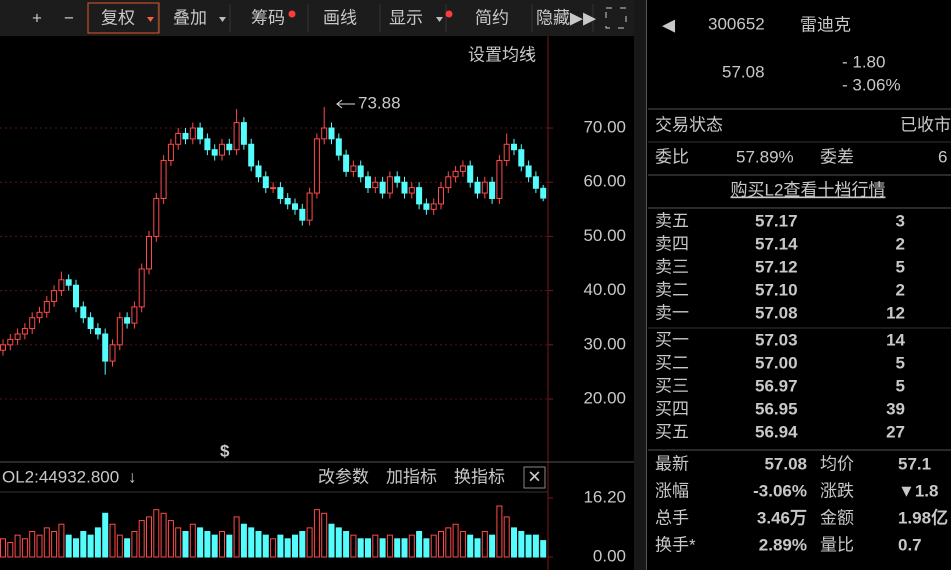  I want to click on stock-code: 300652, so click(736, 23).